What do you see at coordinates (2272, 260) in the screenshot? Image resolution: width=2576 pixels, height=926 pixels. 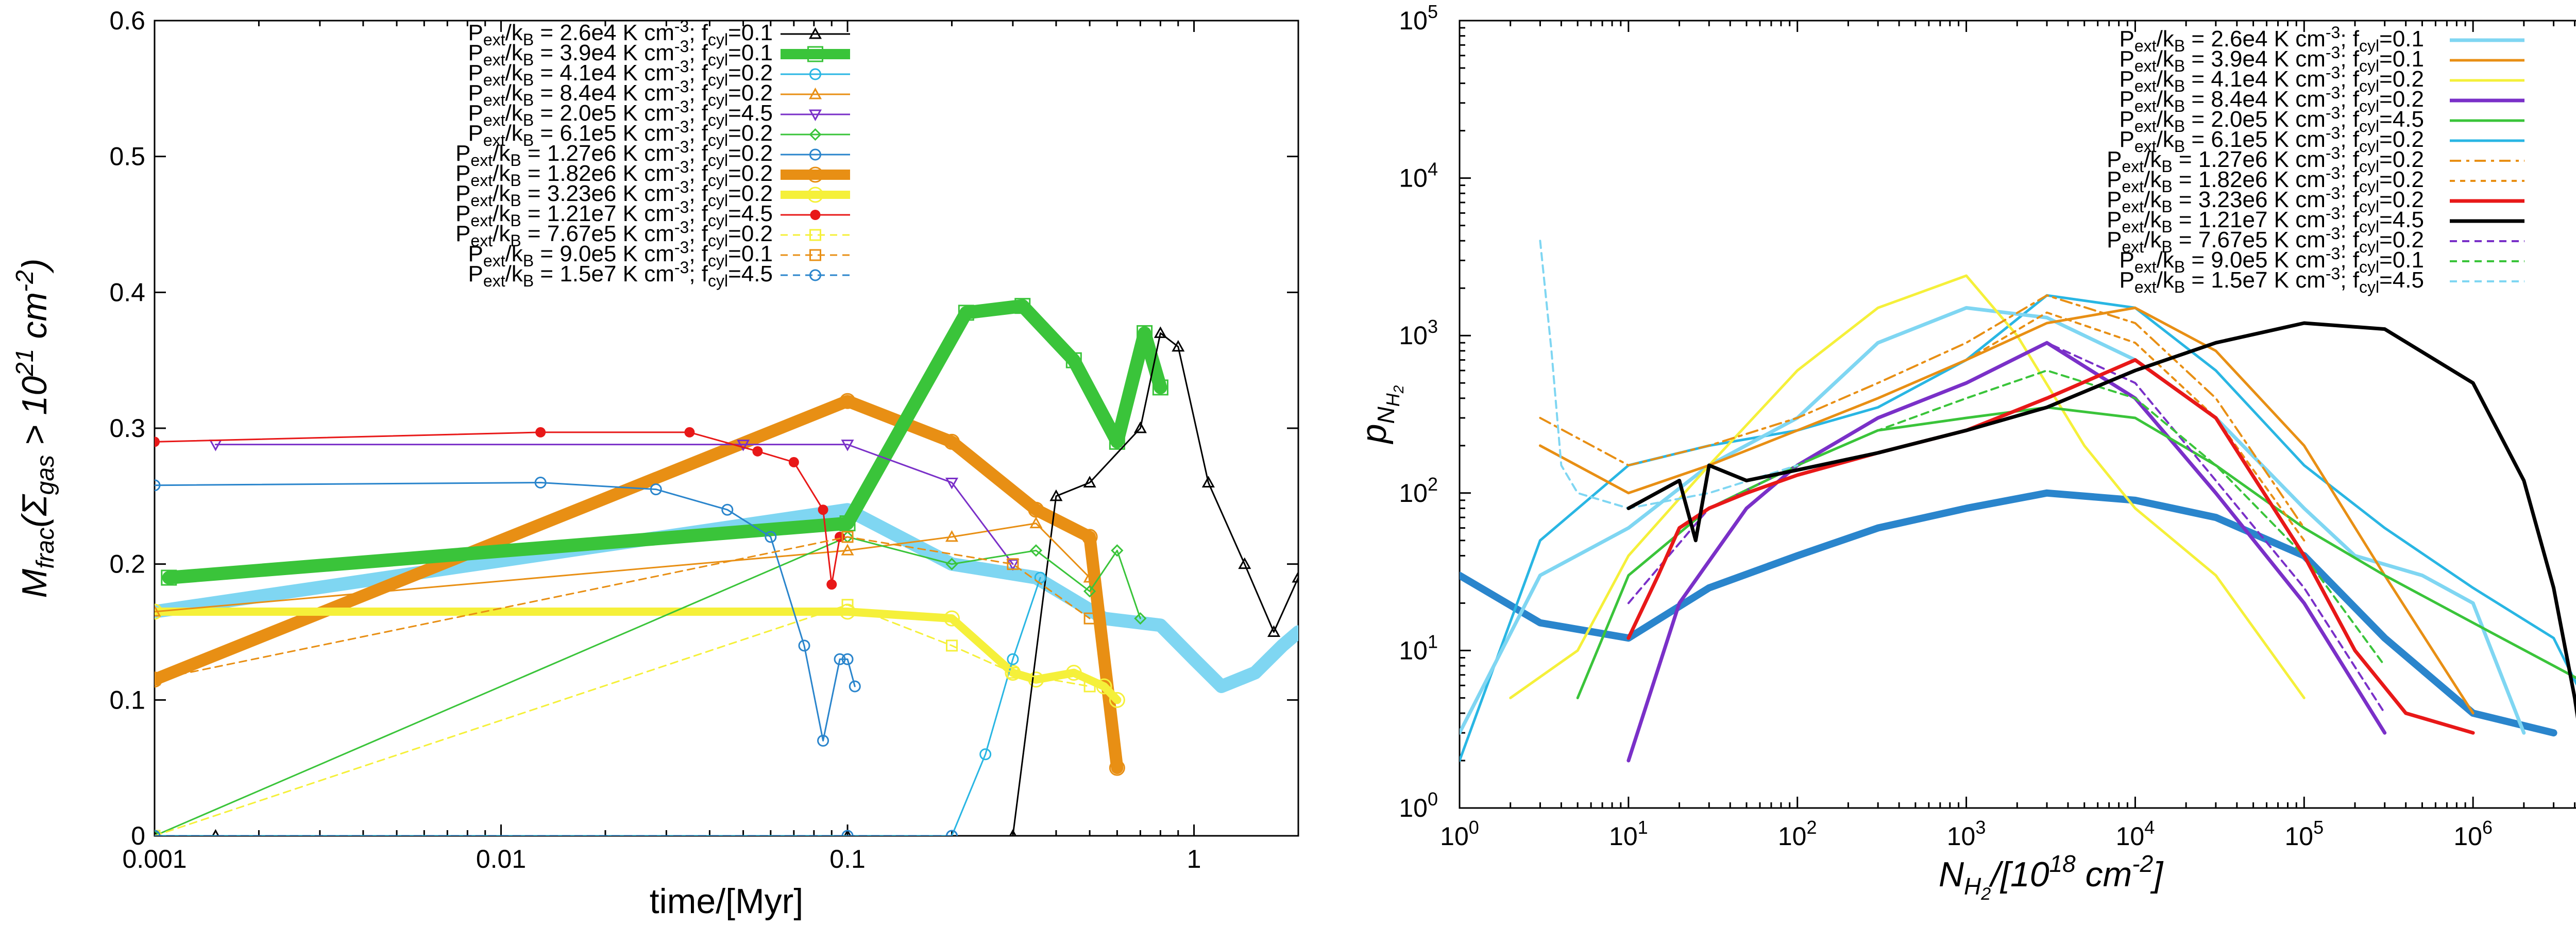 I see `legend-label: Pext/kB = 9.0e5 K cm-3; fcyl=0.1` at bounding box center [2272, 260].